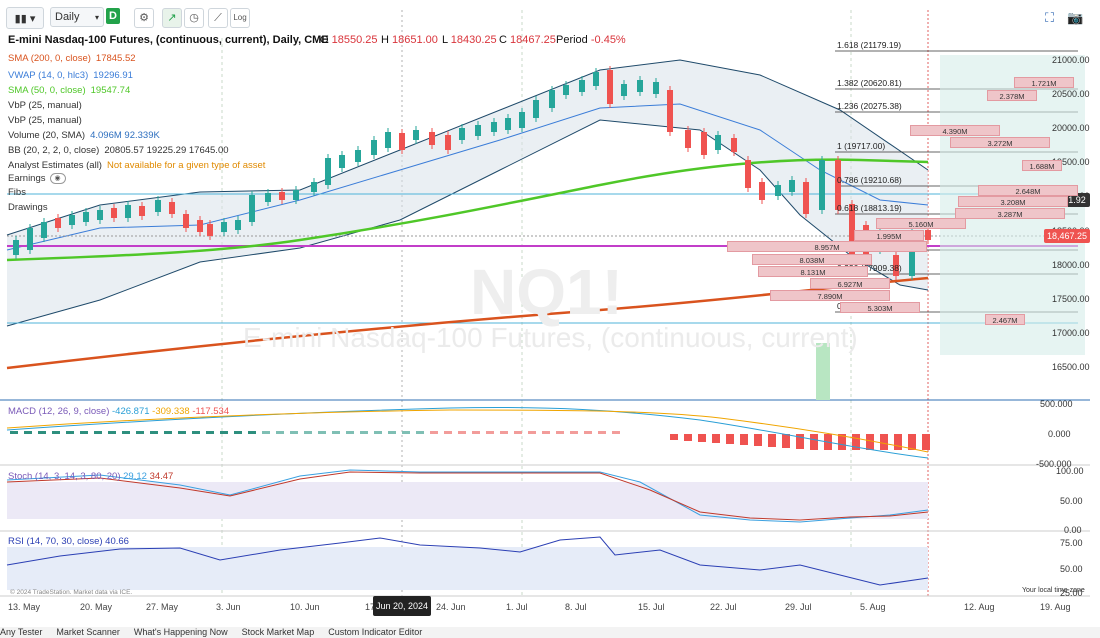 Image resolution: width=1100 pixels, height=638 pixels. I want to click on macd-signal-line, so click(467, 431).